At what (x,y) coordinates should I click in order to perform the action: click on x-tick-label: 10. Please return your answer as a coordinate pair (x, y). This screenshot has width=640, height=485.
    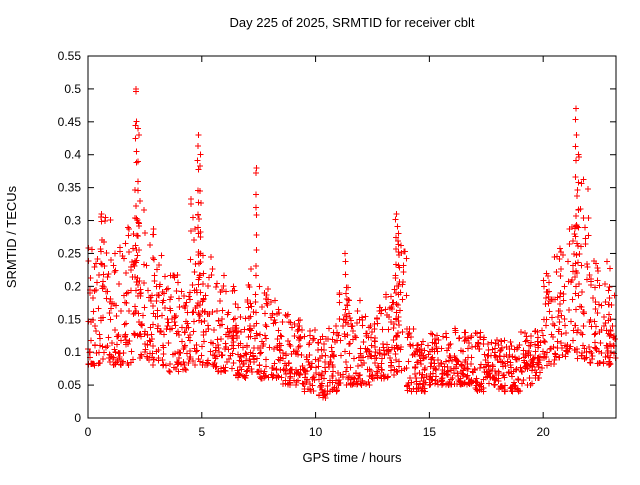
    Looking at the image, I should click on (316, 432).